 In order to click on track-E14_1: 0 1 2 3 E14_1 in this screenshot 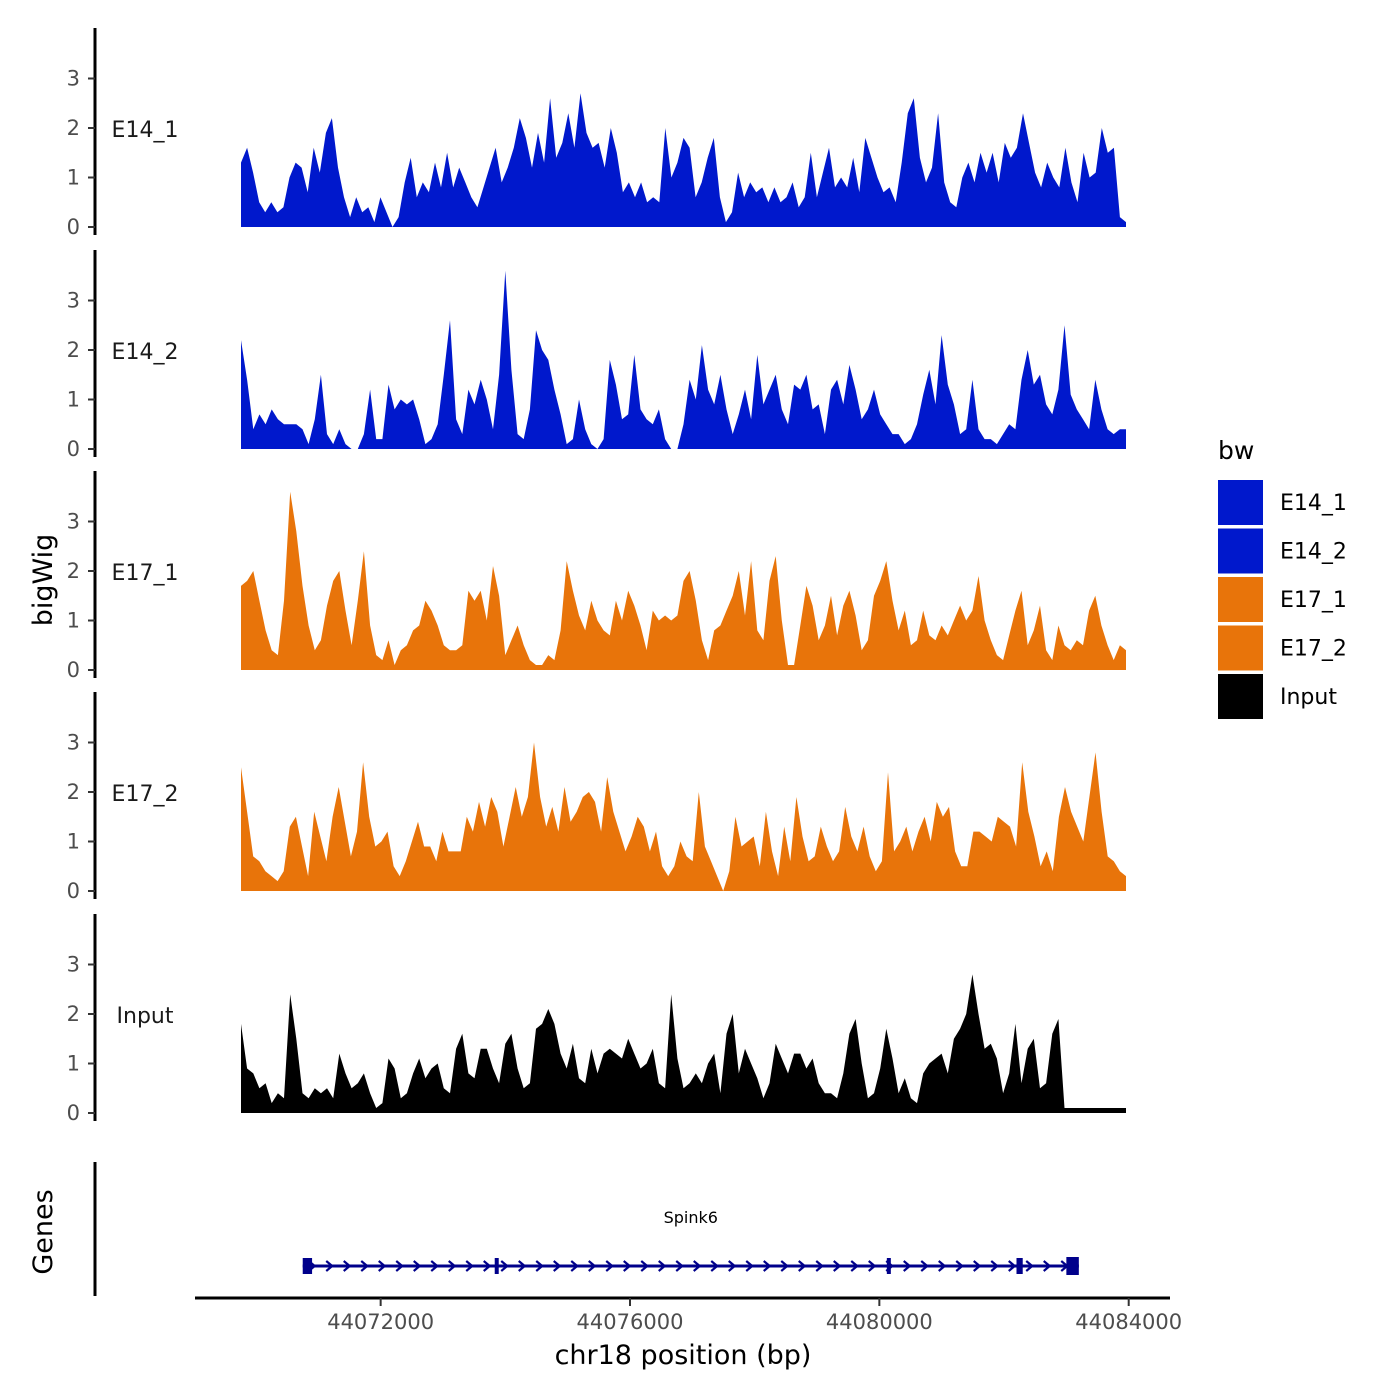, I will do `click(596, 133)`.